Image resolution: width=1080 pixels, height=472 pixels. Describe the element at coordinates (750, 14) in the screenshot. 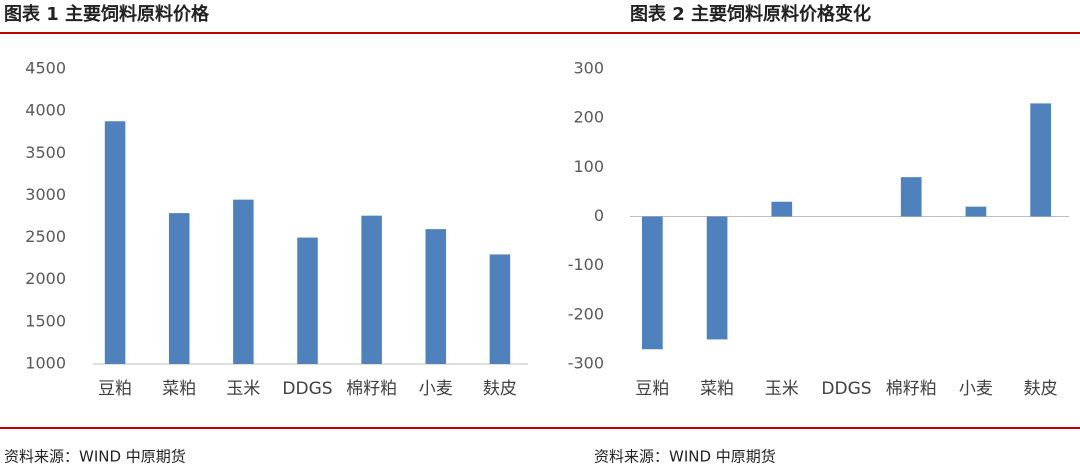

I see `chart-title: 图表 2 主要饲料原料价格变化` at that location.